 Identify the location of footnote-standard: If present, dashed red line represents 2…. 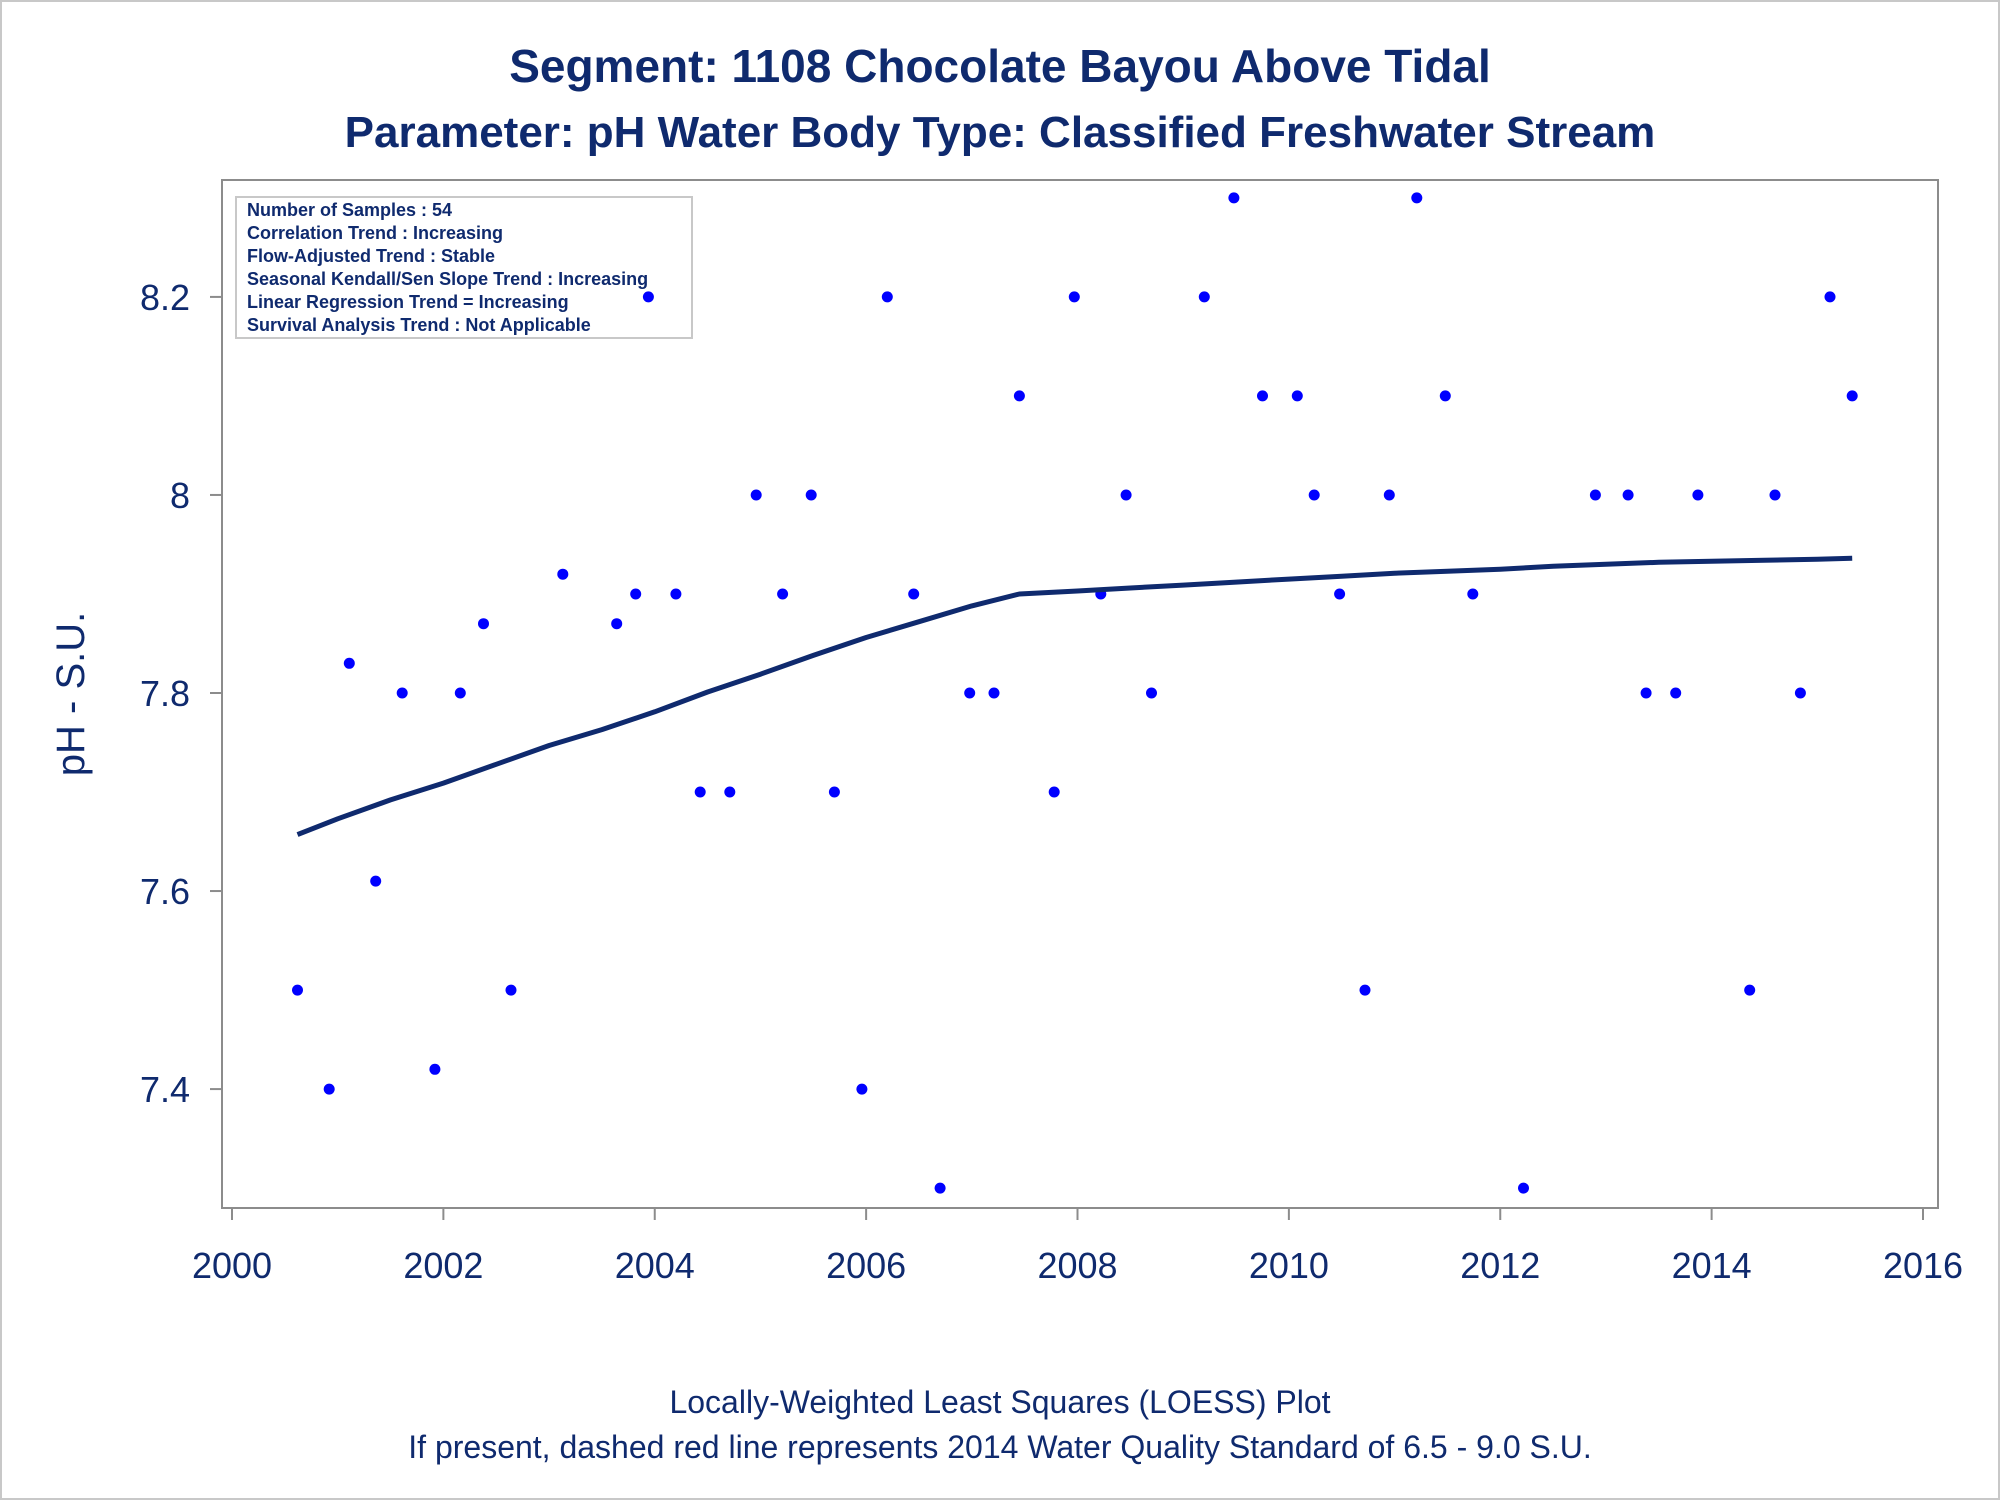
(999, 1447).